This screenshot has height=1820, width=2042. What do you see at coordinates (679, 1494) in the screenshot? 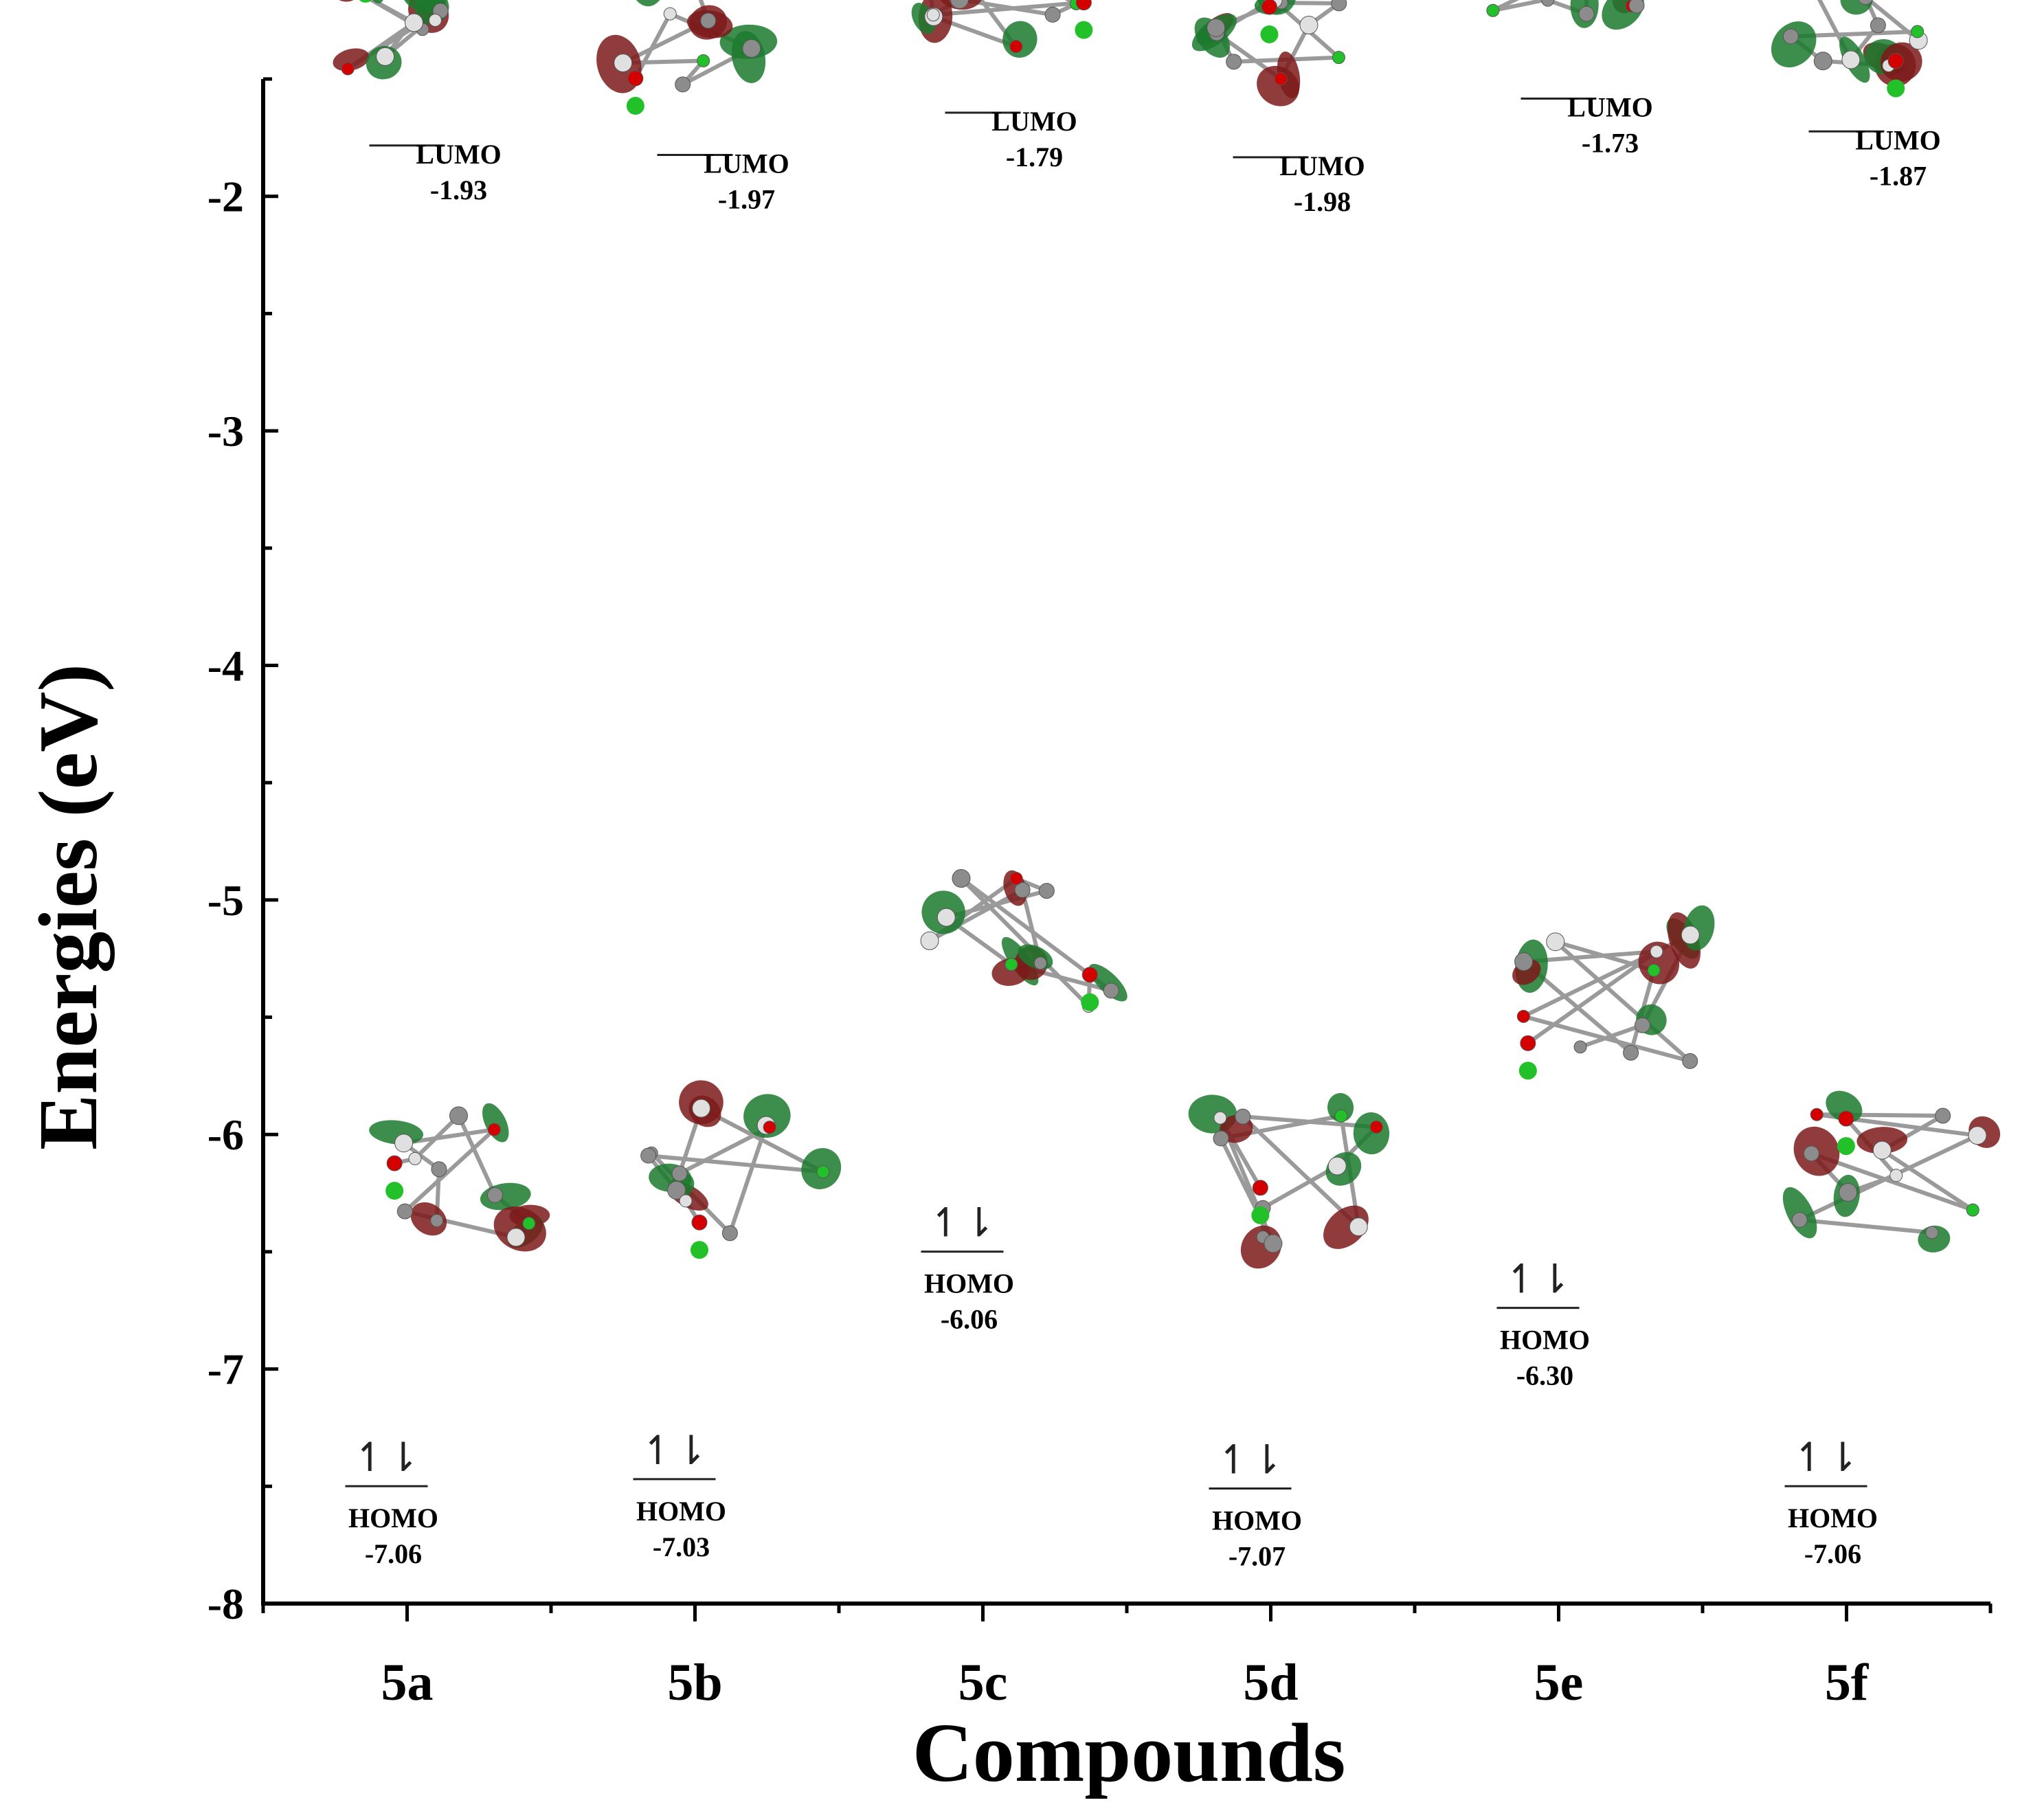
I see `homo-level-5b: ↿⇂ HOMO -7.03` at bounding box center [679, 1494].